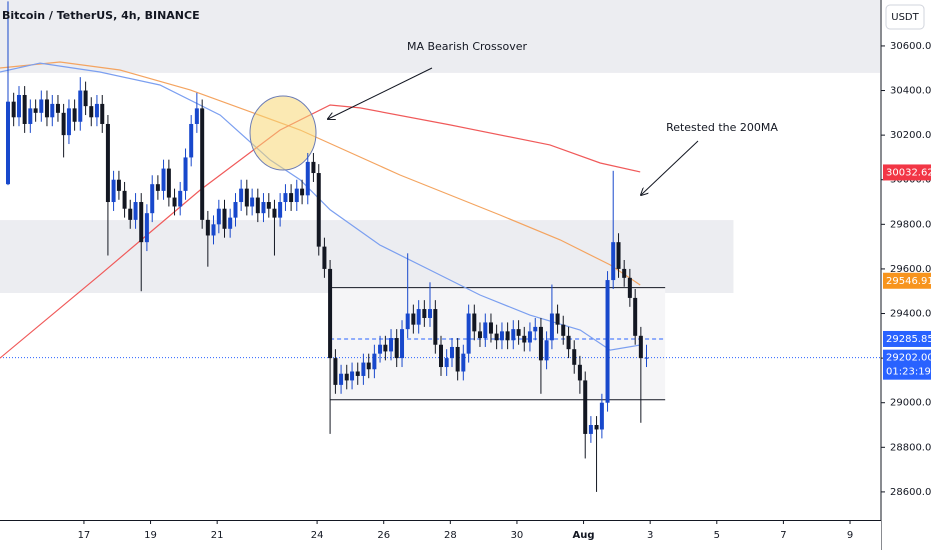 The image size is (932, 550). What do you see at coordinates (911, 46) in the screenshot?
I see `y-tick-label: 30600.00` at bounding box center [911, 46].